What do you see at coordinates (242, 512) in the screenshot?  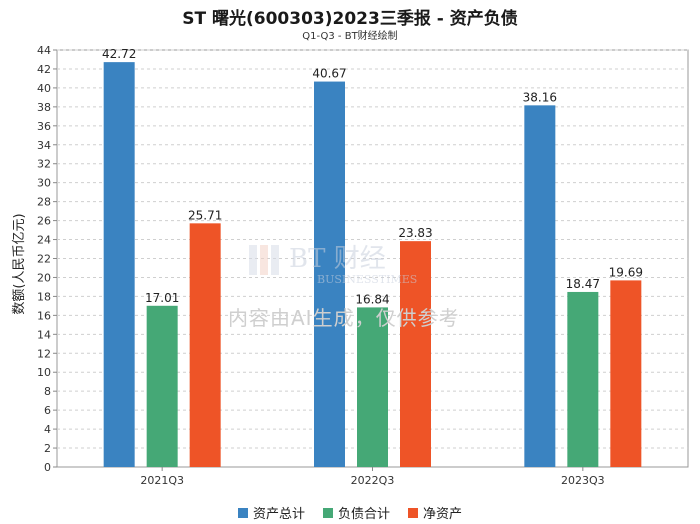 I see `legend-swatch-assets` at bounding box center [242, 512].